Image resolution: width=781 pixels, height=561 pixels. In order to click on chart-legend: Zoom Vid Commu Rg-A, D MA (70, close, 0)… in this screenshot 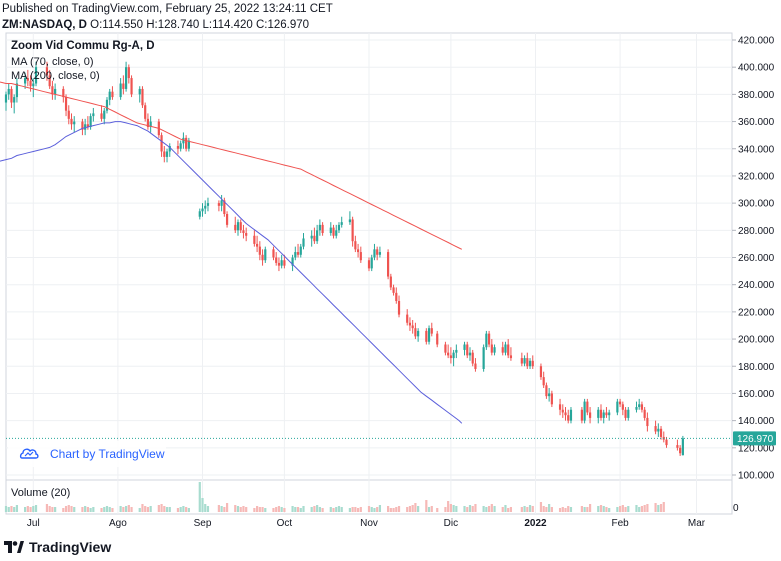, I will do `click(83, 61)`.